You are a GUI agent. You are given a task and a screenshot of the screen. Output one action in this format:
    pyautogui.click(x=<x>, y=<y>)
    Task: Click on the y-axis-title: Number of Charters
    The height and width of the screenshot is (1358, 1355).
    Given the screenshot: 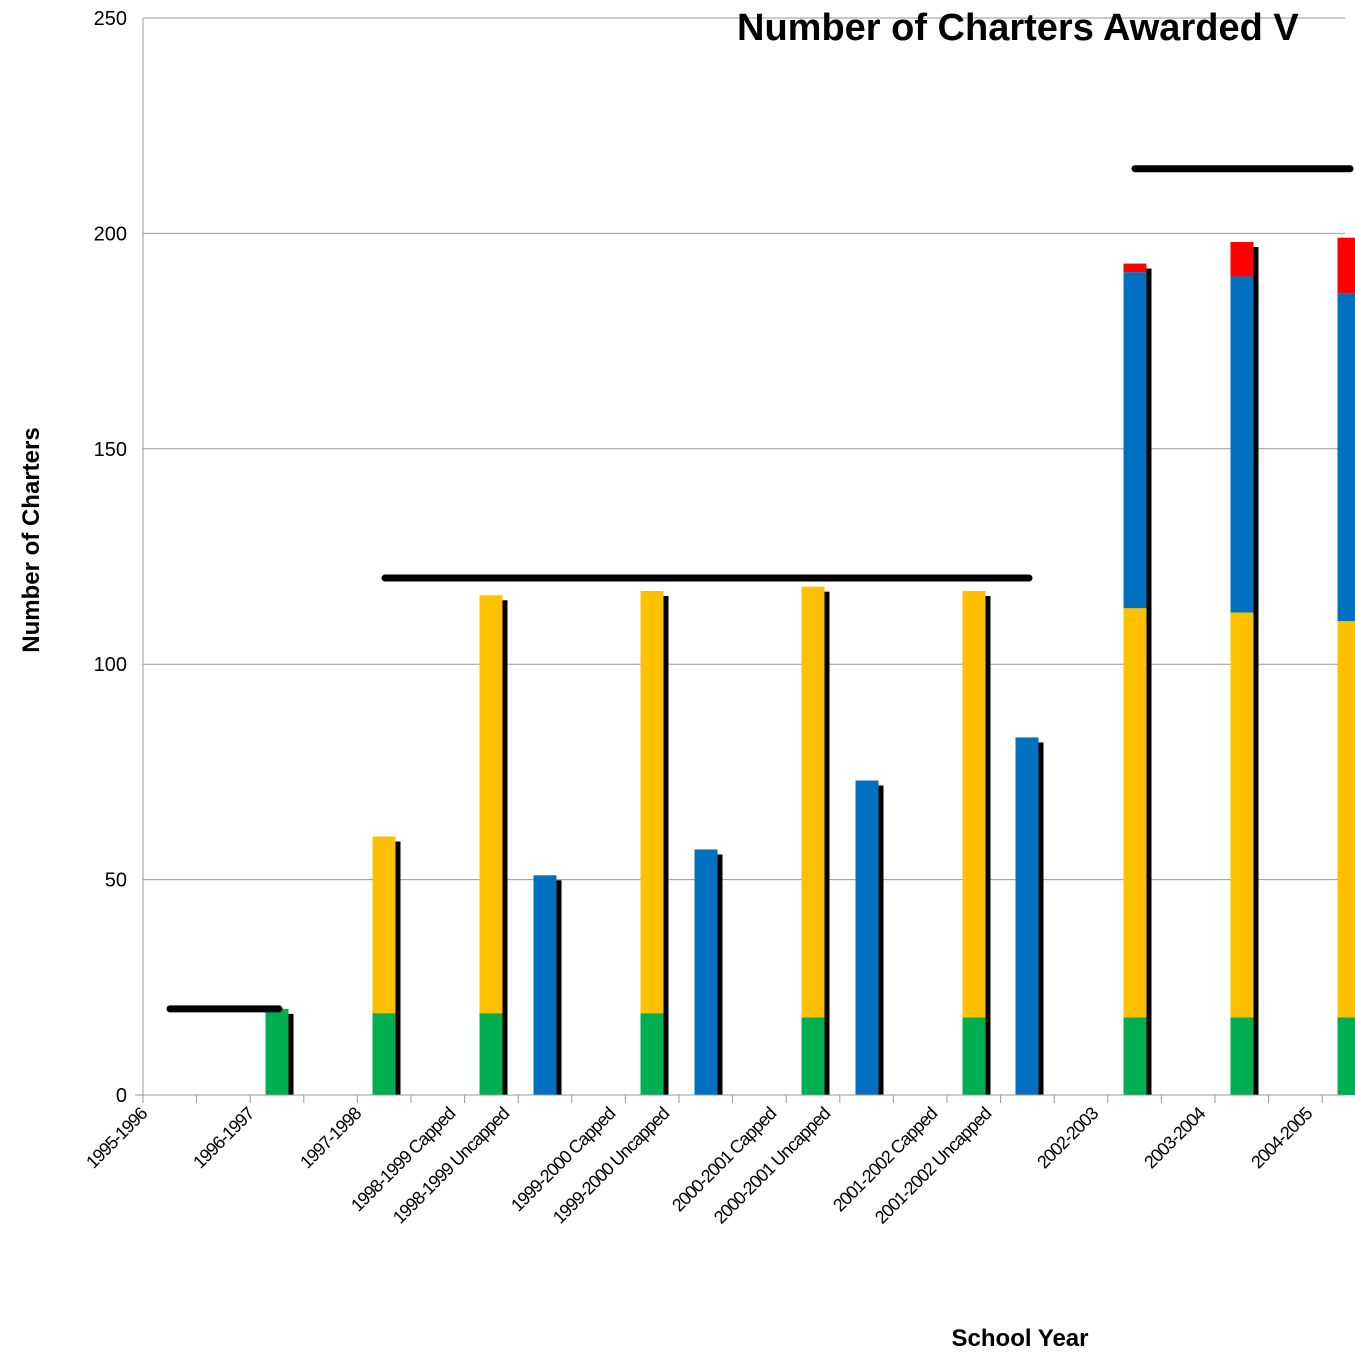 What is the action you would take?
    pyautogui.click(x=31, y=539)
    